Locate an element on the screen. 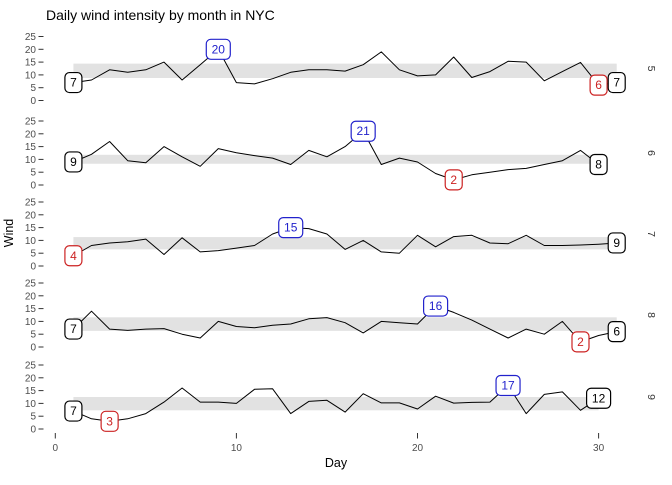  label-end: 6 is located at coordinates (616, 332).